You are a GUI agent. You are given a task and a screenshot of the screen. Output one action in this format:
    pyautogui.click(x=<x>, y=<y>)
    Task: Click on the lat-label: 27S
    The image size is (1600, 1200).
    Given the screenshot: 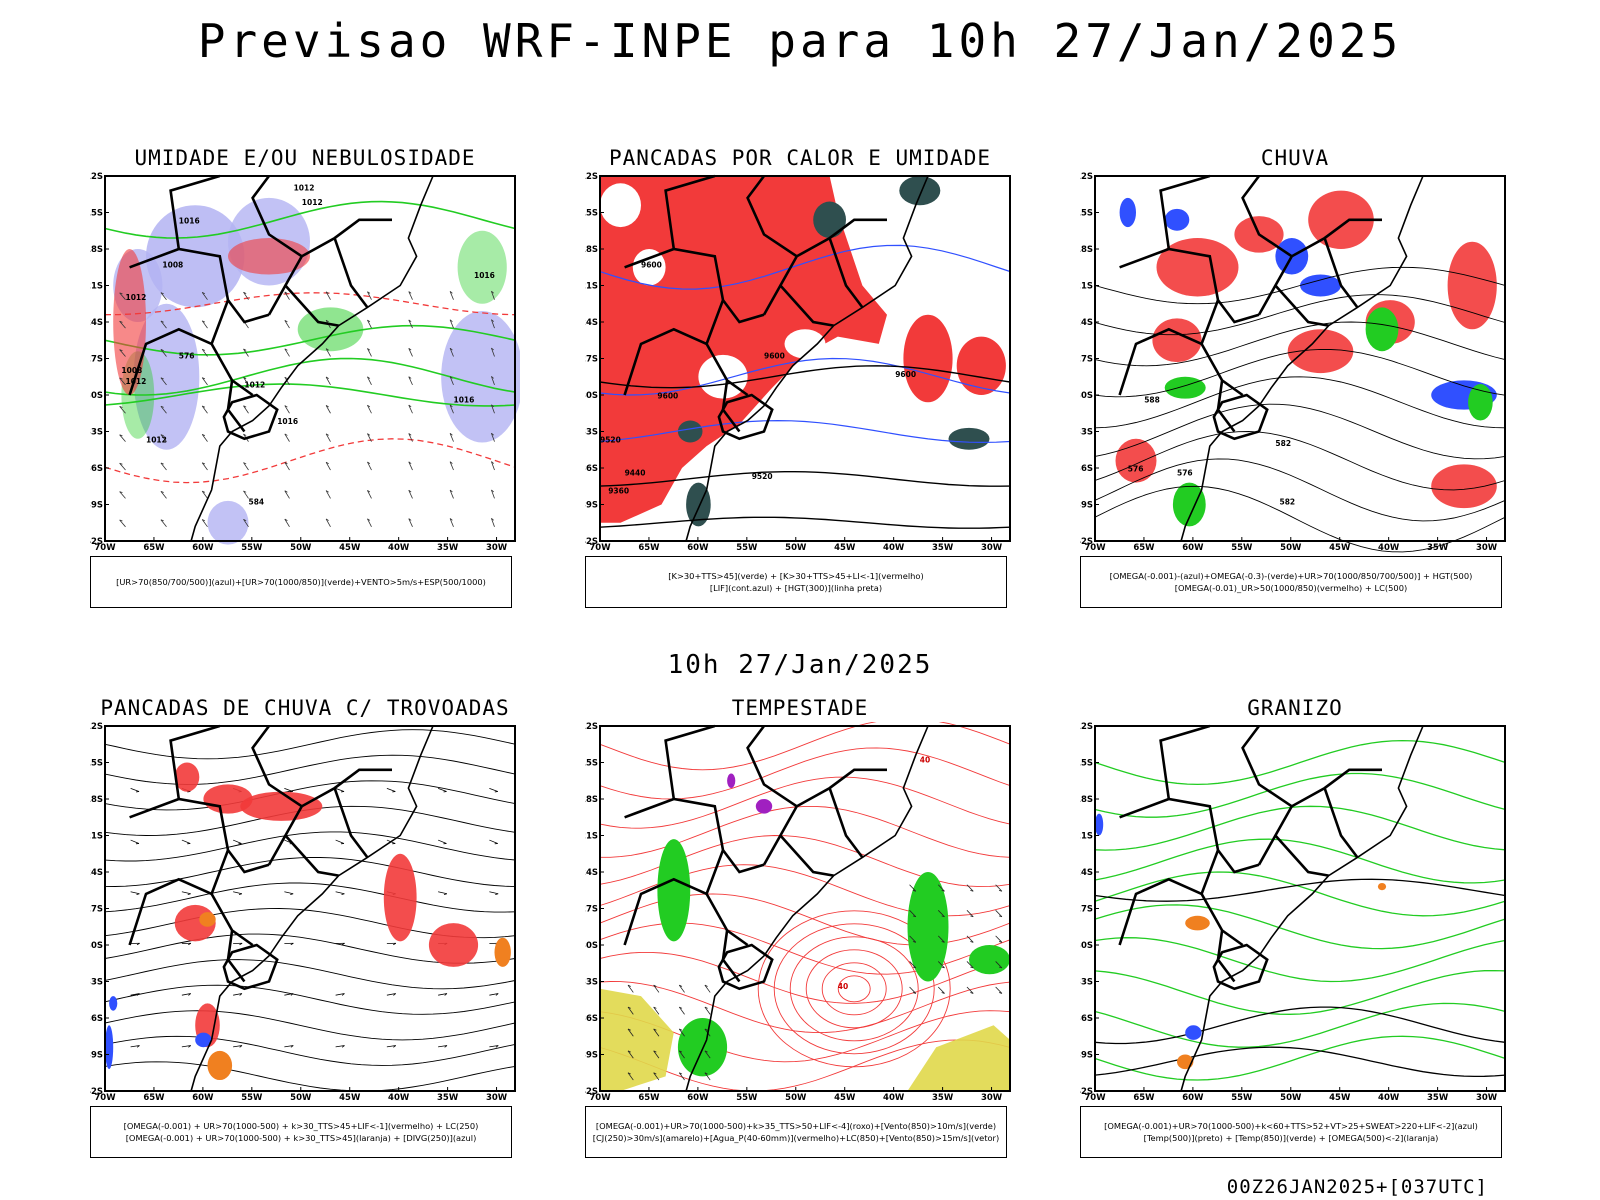 What is the action you would take?
    pyautogui.click(x=1086, y=360)
    